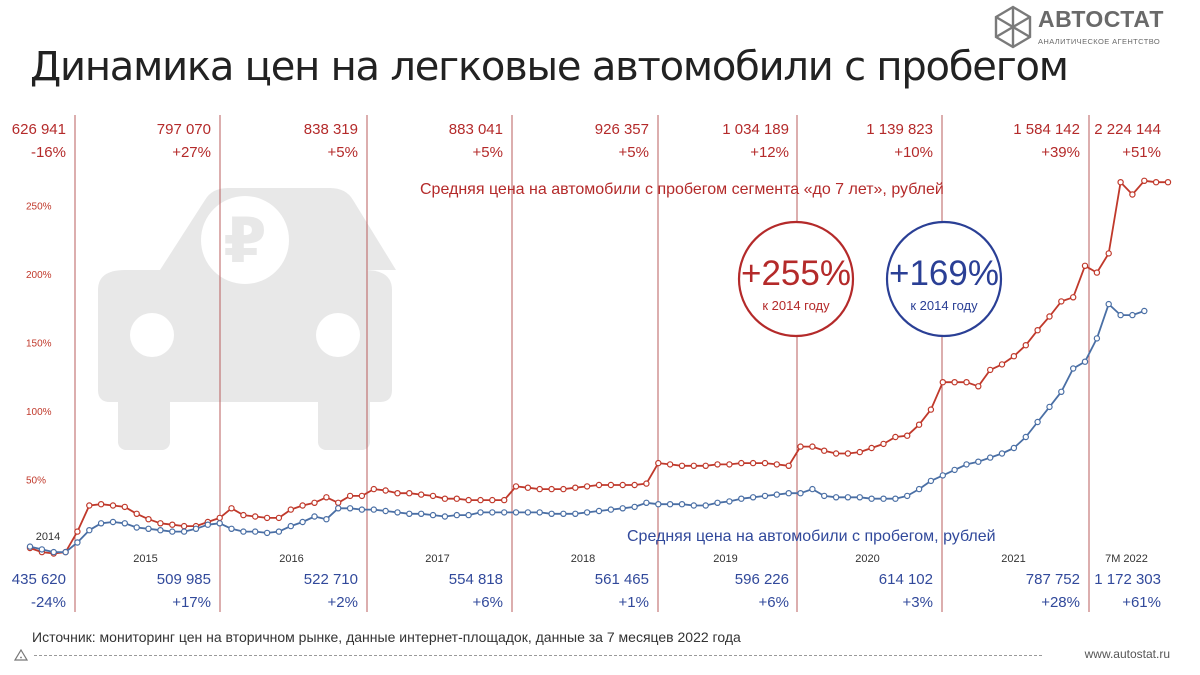 This screenshot has height=675, width=1200. I want to click on bottom-change-label: +6%, so click(488, 602).